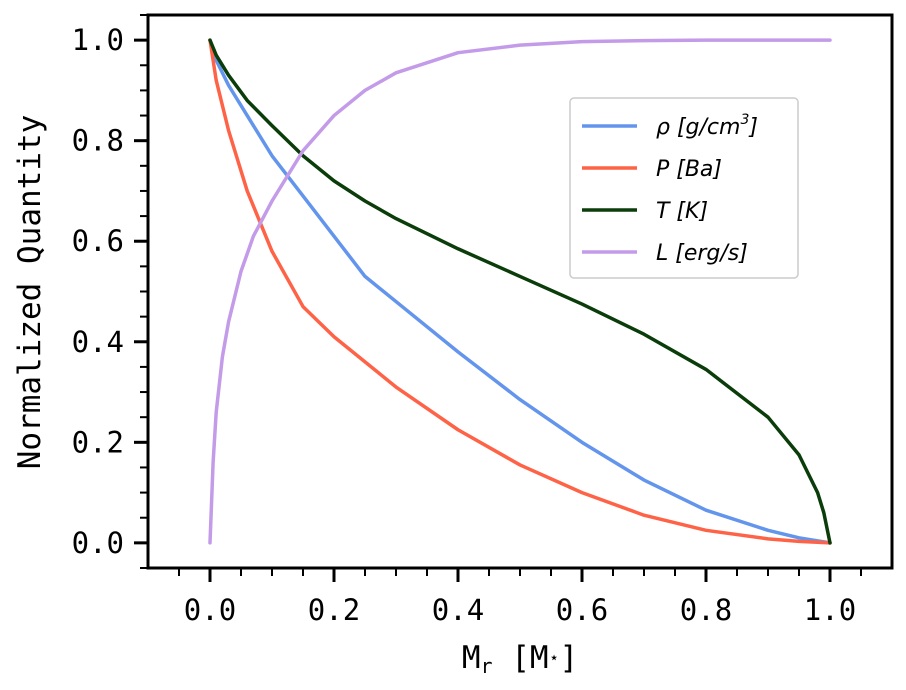 The width and height of the screenshot is (906, 690). Describe the element at coordinates (582, 610) in the screenshot. I see `x-tick-label: 0.6` at that location.